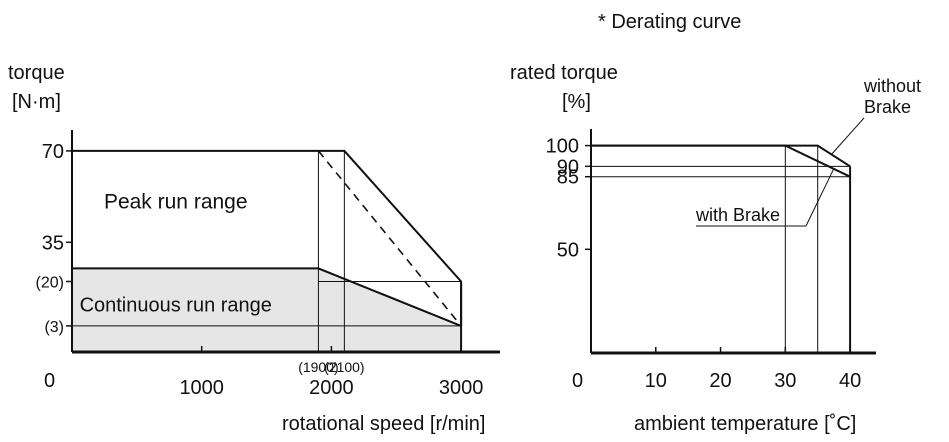 The height and width of the screenshot is (442, 949). I want to click on left-y-tick-label: 70, so click(53, 152).